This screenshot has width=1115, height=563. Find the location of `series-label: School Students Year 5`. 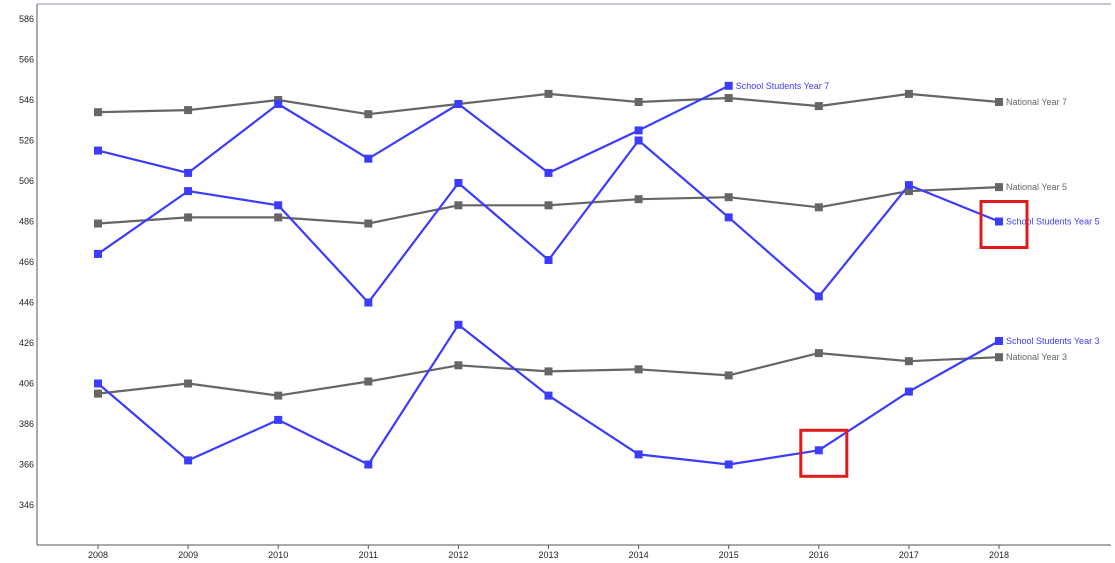

series-label: School Students Year 5 is located at coordinates (1053, 222).